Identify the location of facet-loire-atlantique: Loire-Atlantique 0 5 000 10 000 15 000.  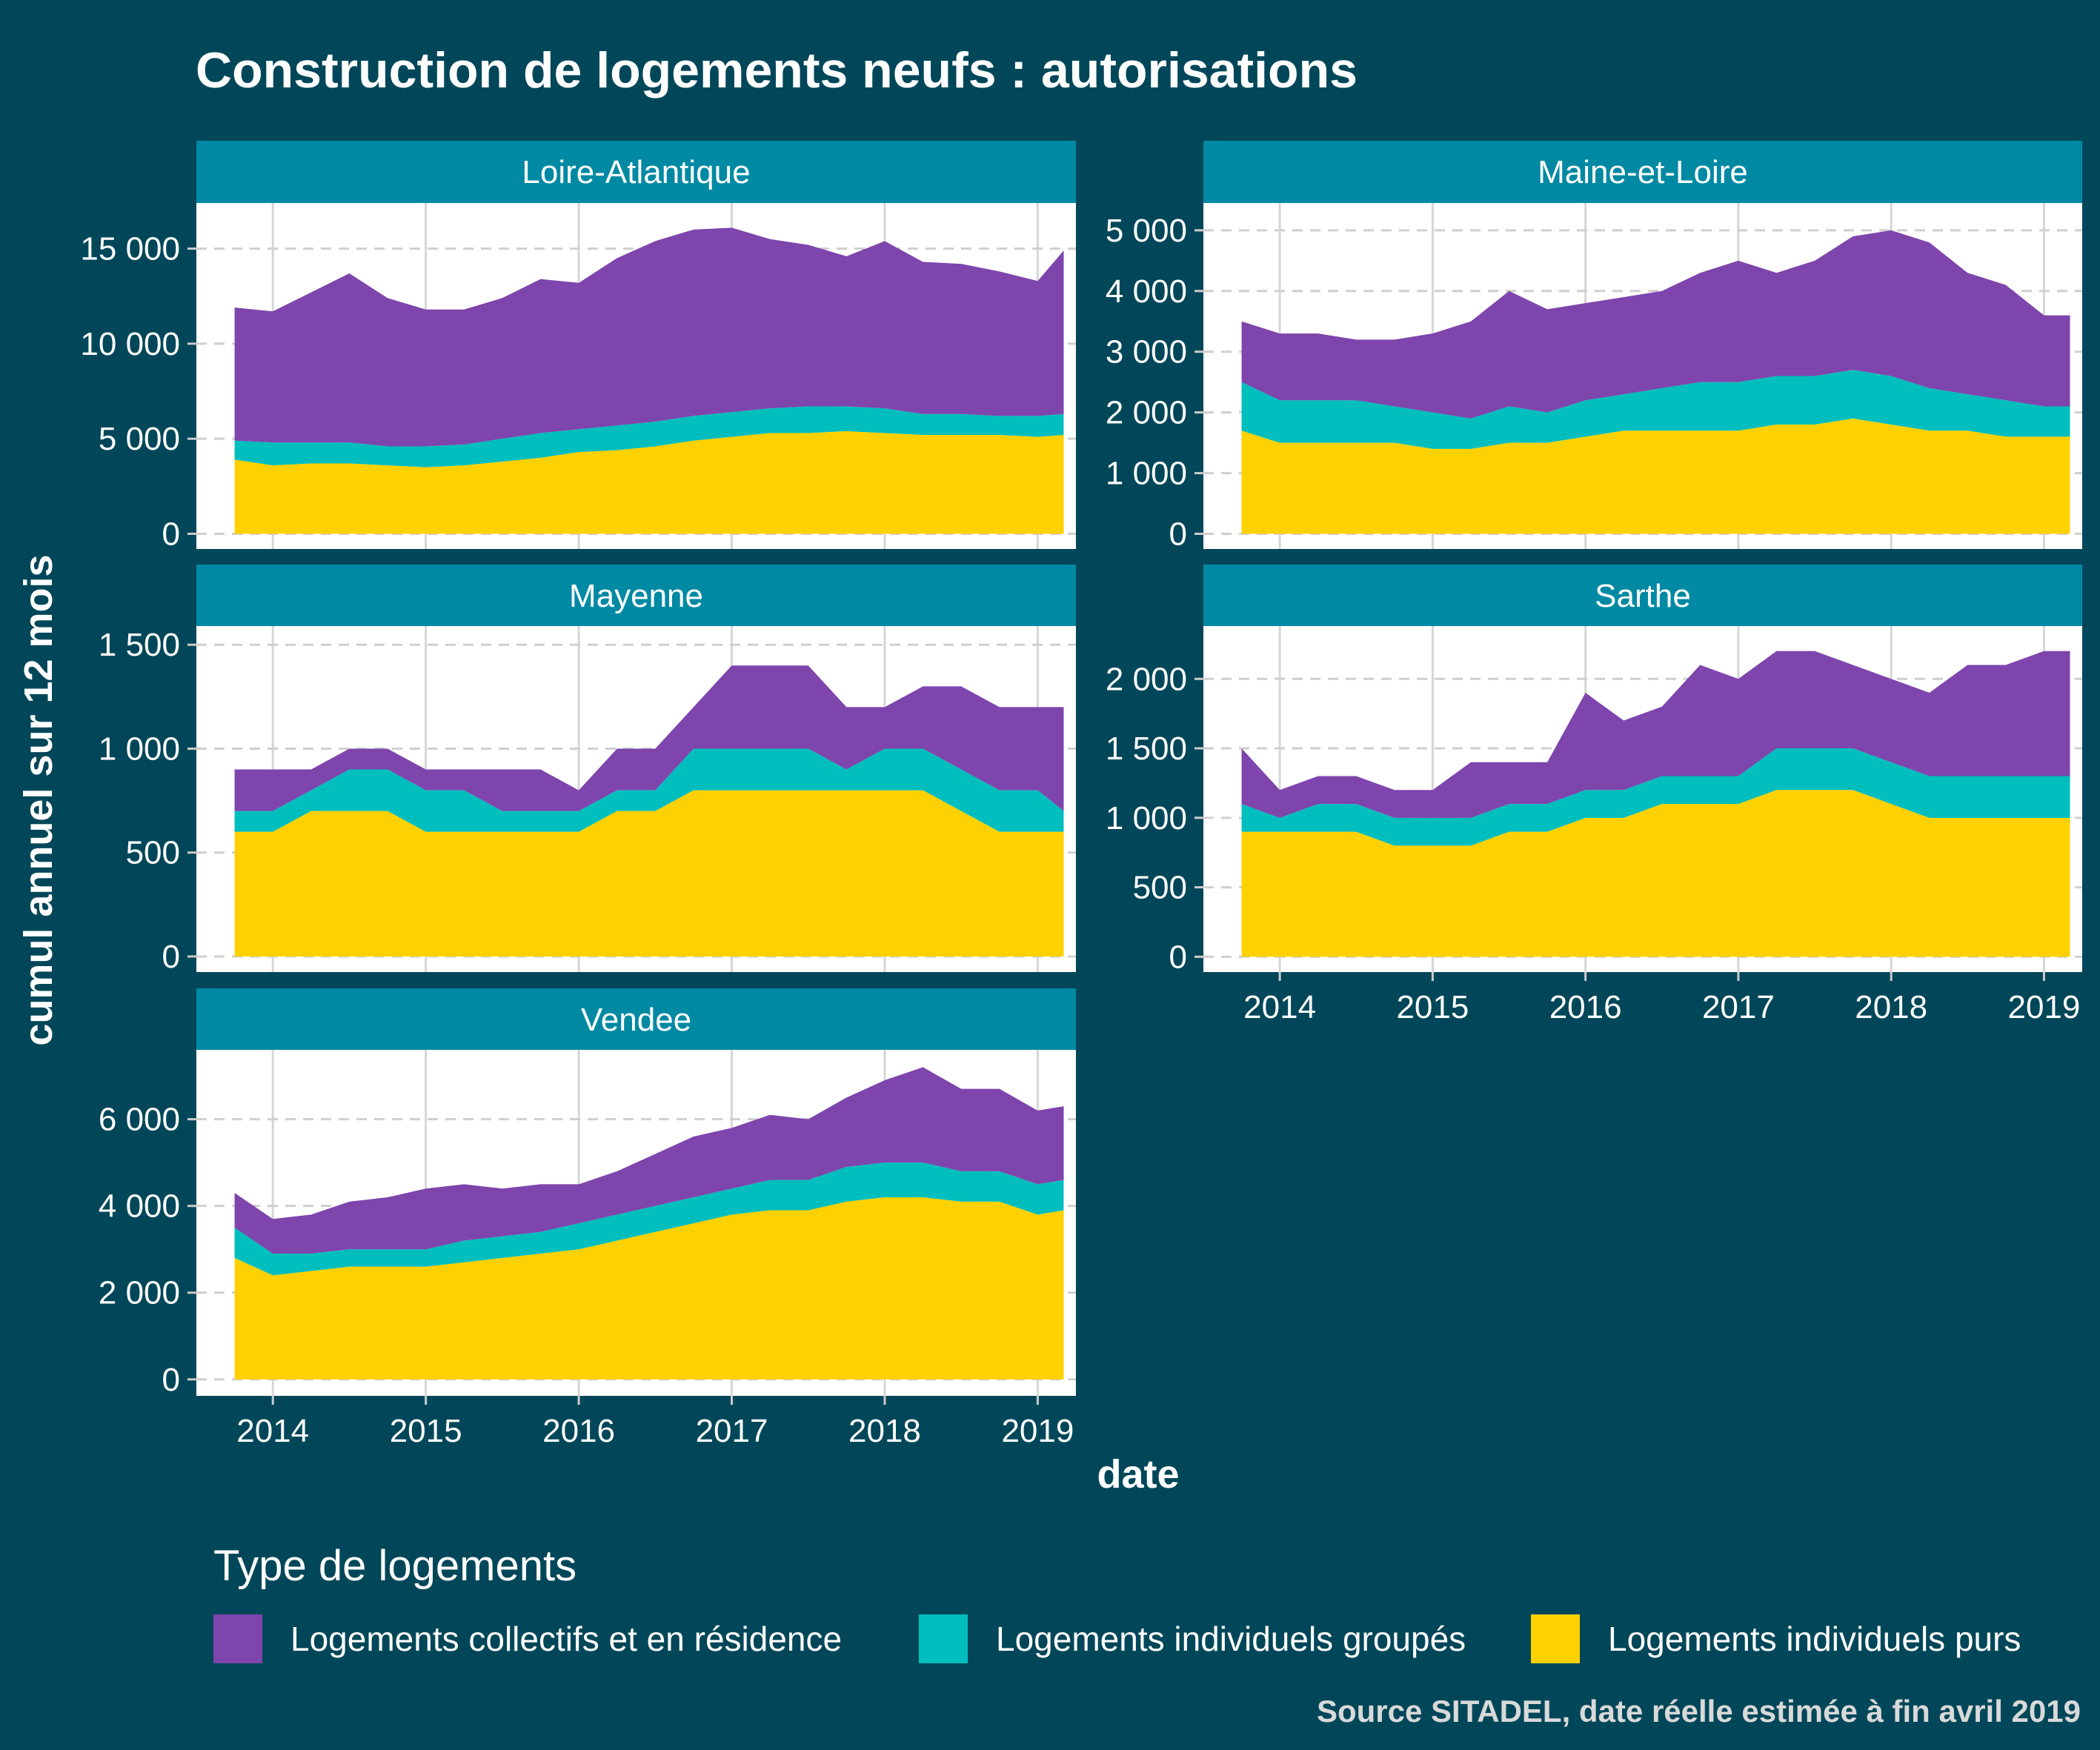
(578, 346).